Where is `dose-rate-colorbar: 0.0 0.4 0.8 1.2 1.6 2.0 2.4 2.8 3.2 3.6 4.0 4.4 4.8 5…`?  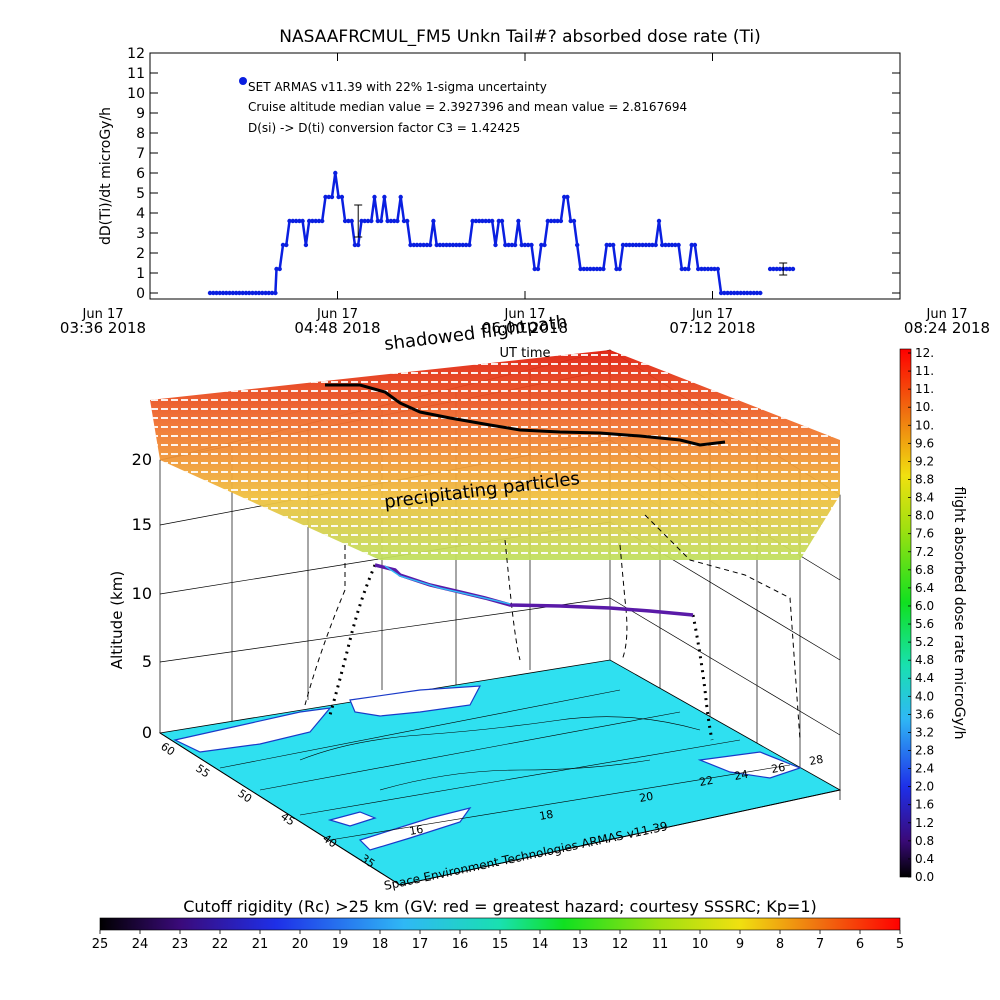
dose-rate-colorbar: 0.0 0.4 0.8 1.2 1.6 2.0 2.4 2.8 3.2 3.6 4.0 4.4 4.8 5… is located at coordinates (933, 615).